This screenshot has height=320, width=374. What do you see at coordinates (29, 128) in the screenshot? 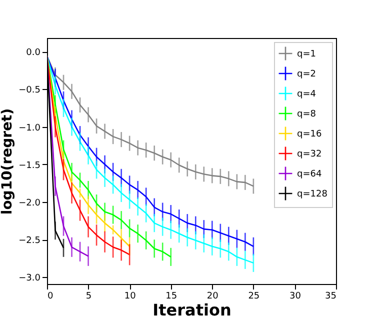
I see `y-tick-label: −1.0` at bounding box center [29, 128].